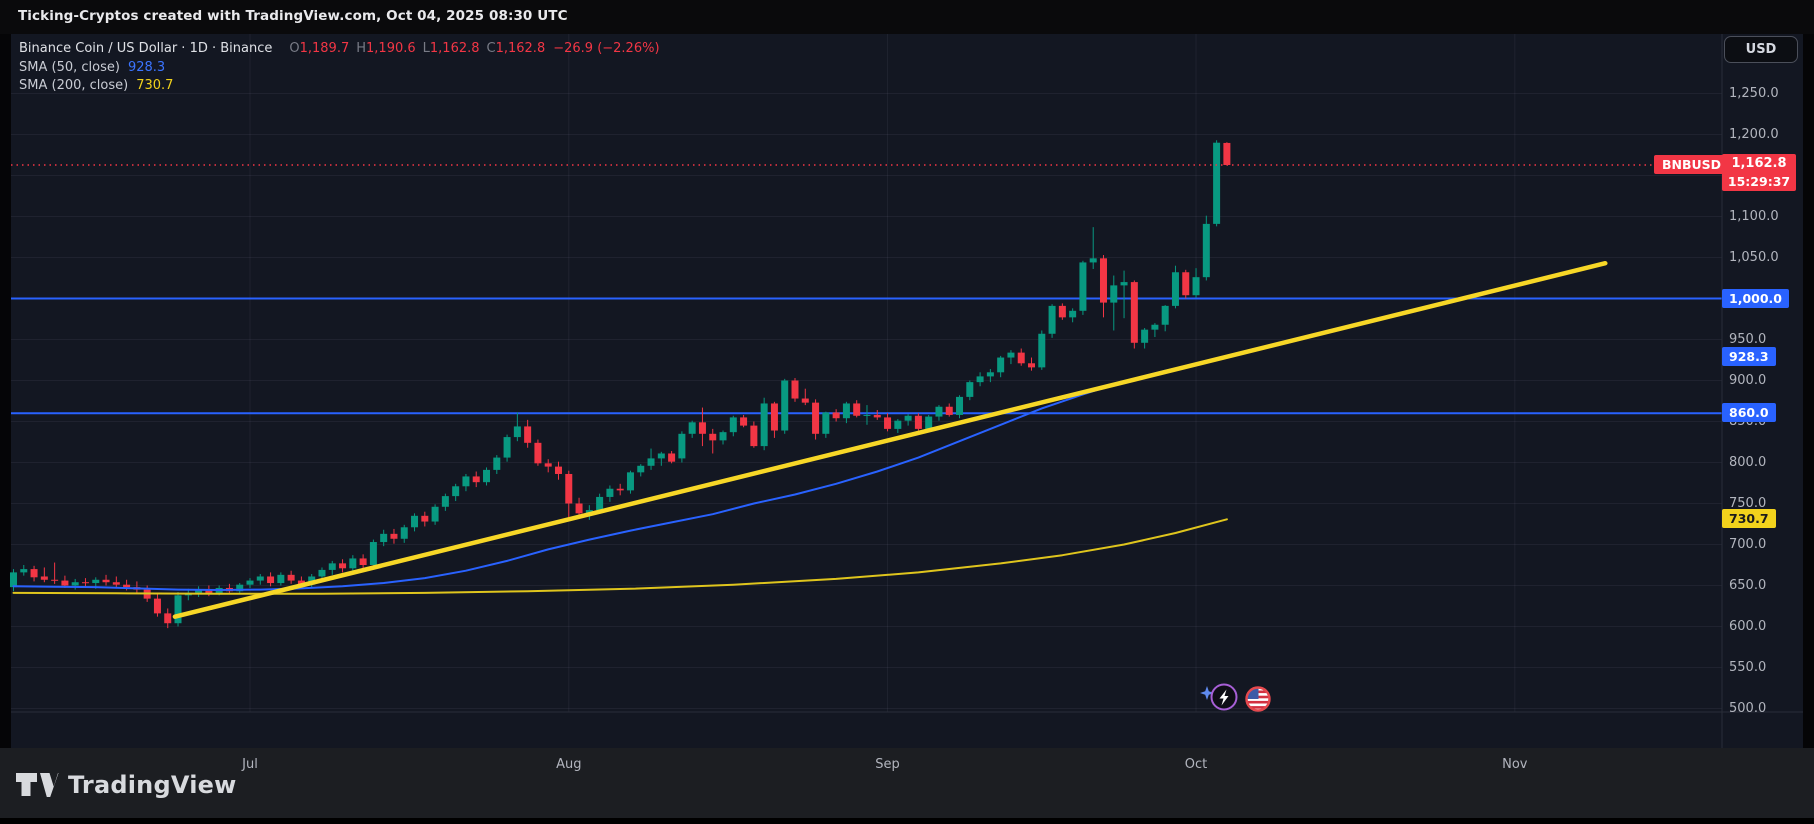 This screenshot has height=824, width=1814. I want to click on price-tick: 750.0, so click(1748, 503).